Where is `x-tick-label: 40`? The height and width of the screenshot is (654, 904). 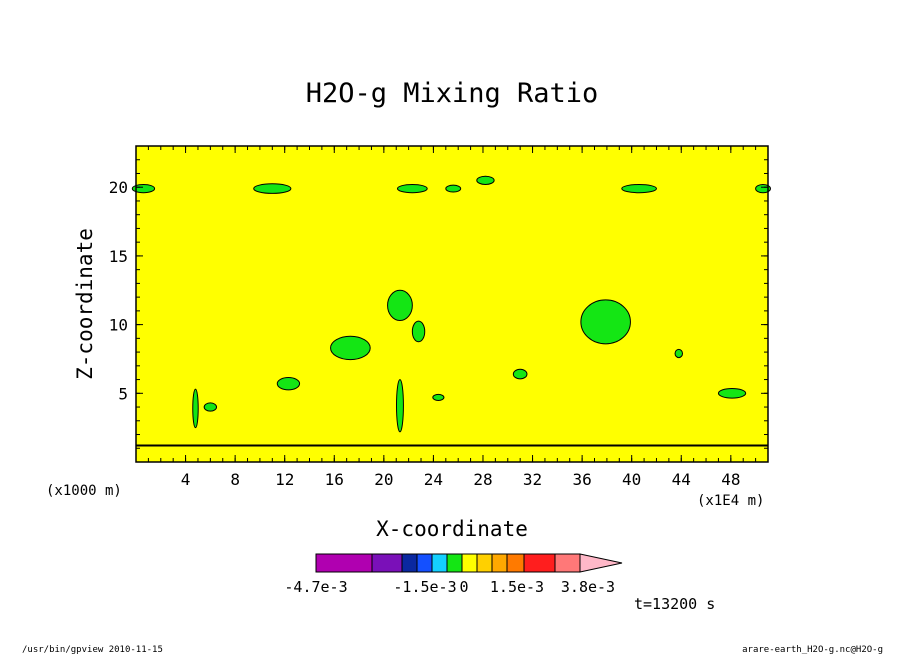
x-tick-label: 40 is located at coordinates (631, 479).